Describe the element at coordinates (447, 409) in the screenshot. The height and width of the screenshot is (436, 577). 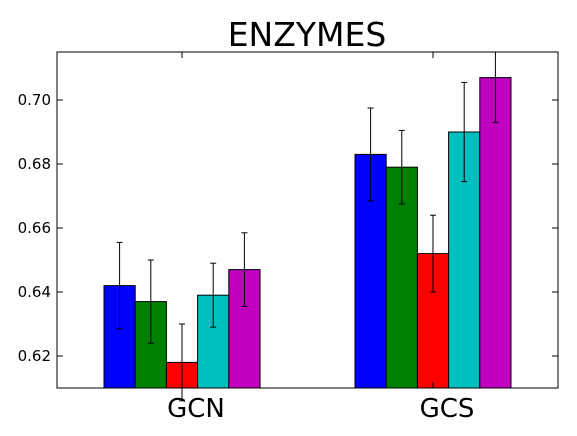
I see `x-tick-label-gcs: GCS` at that location.